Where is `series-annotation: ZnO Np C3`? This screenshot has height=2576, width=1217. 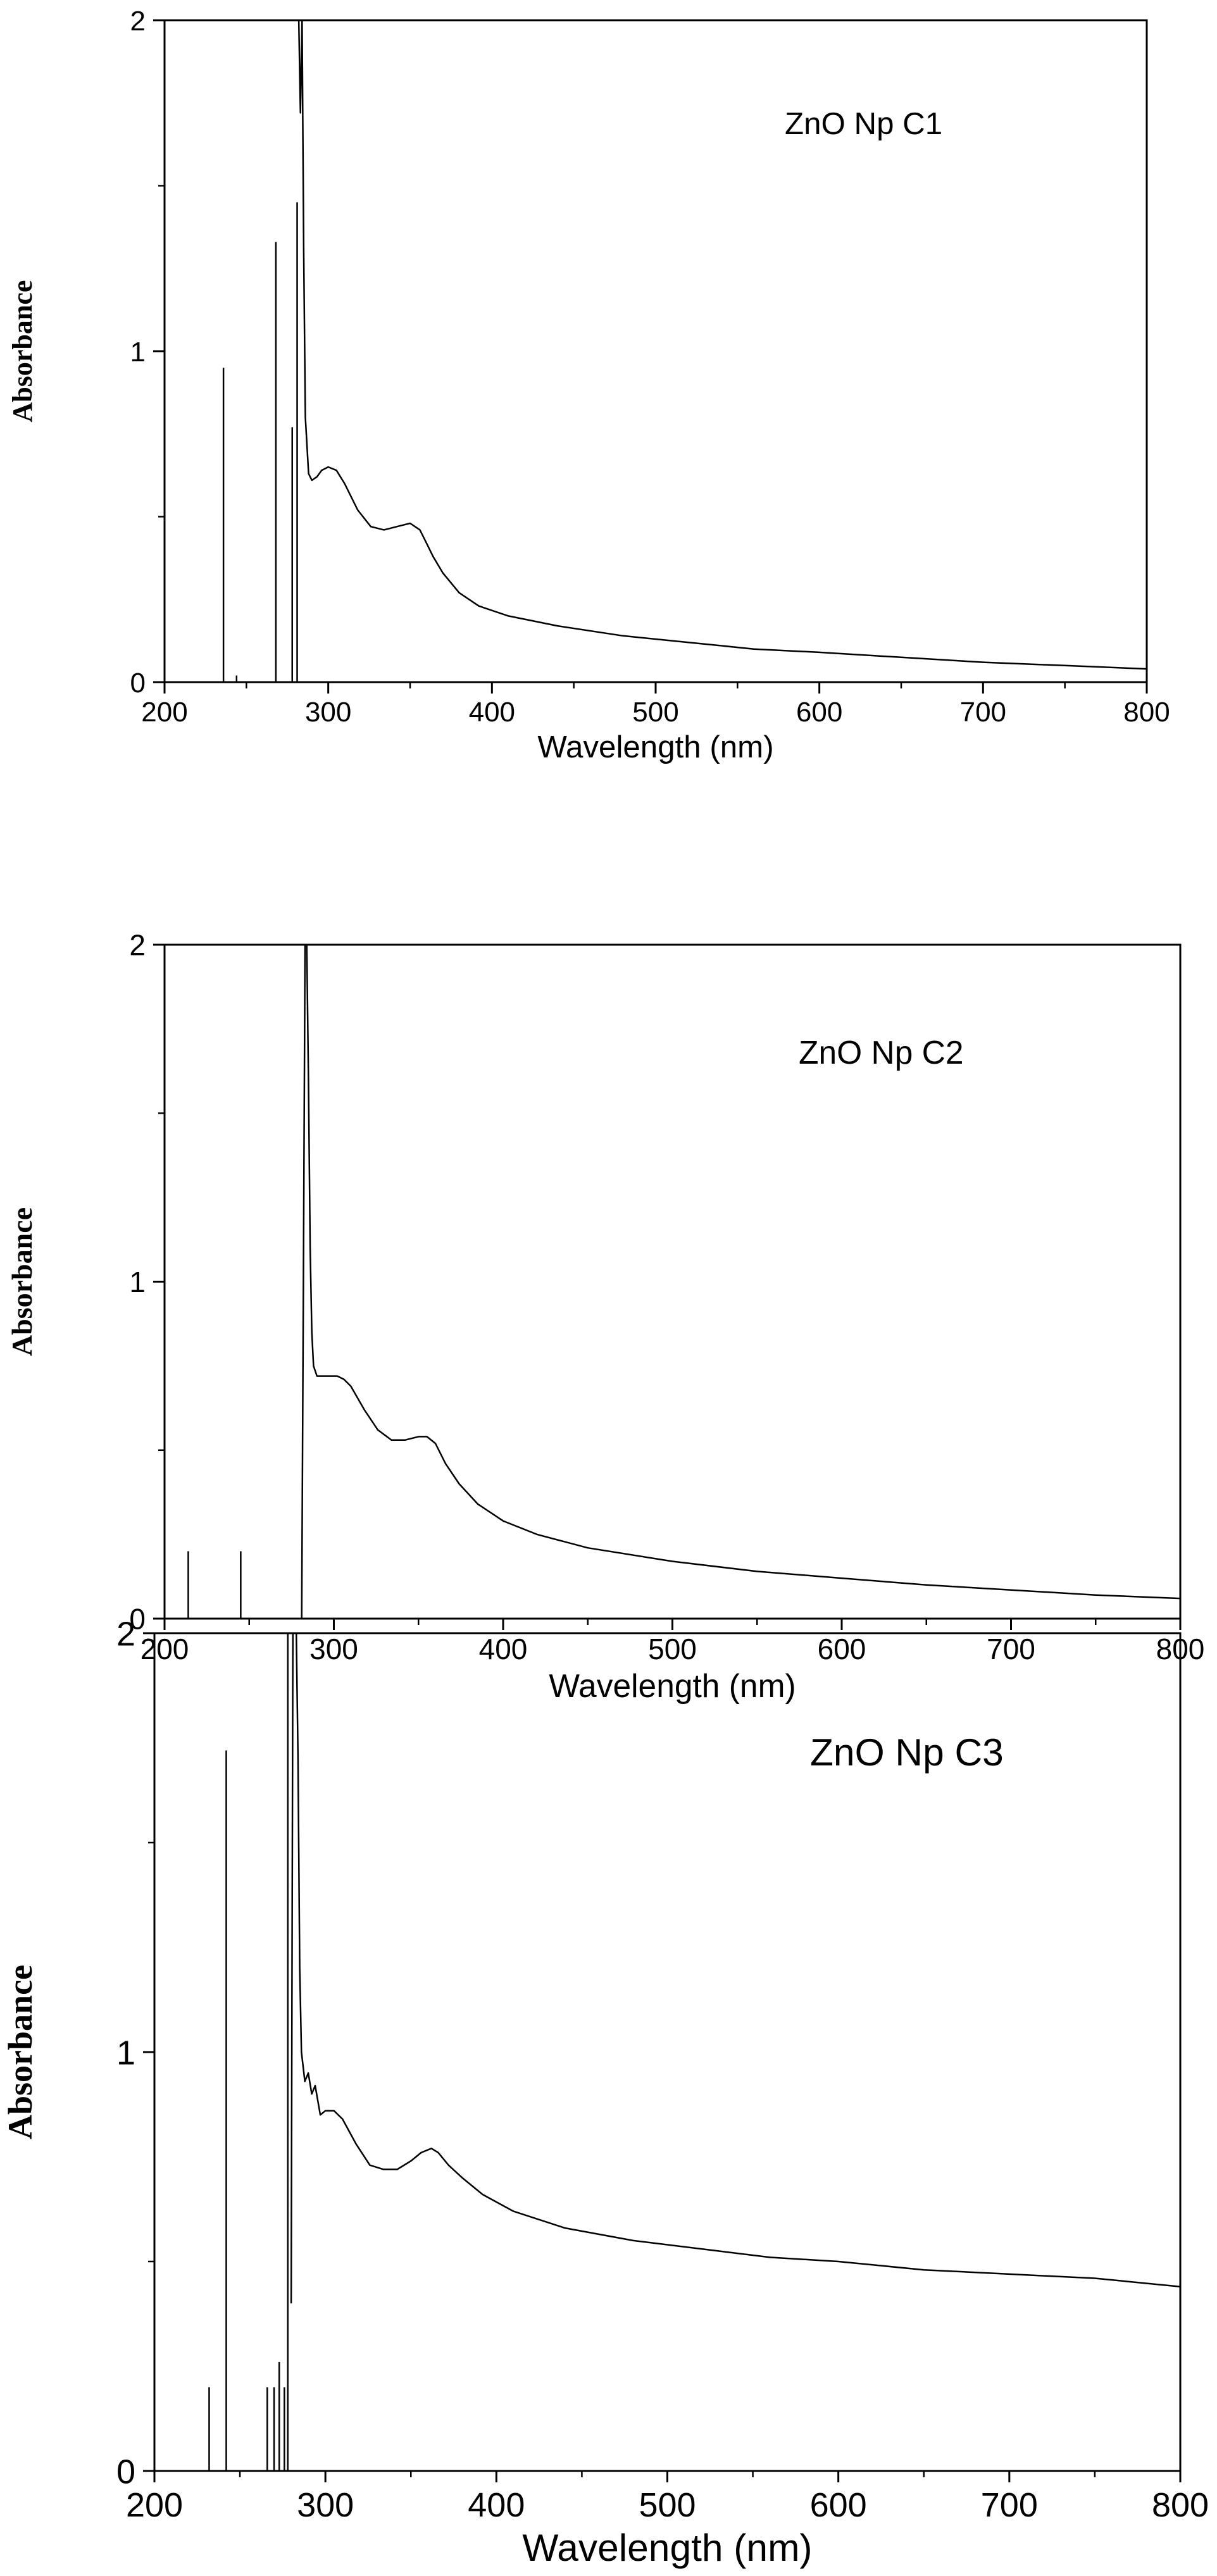 series-annotation: ZnO Np C3 is located at coordinates (907, 1752).